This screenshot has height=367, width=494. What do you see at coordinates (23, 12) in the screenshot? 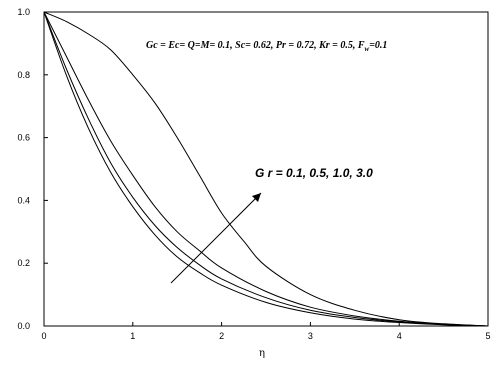
I see `y-tick-label: 1.0` at bounding box center [23, 12].